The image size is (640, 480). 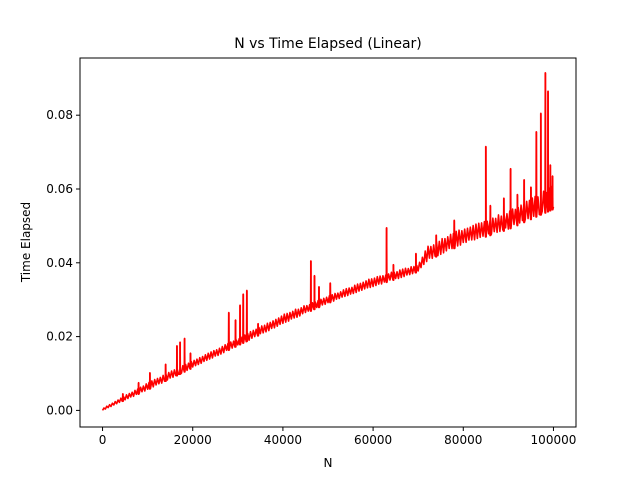 I want to click on x-axis: 0 20000 40000 60000 80000 100000, so click(x=338, y=437).